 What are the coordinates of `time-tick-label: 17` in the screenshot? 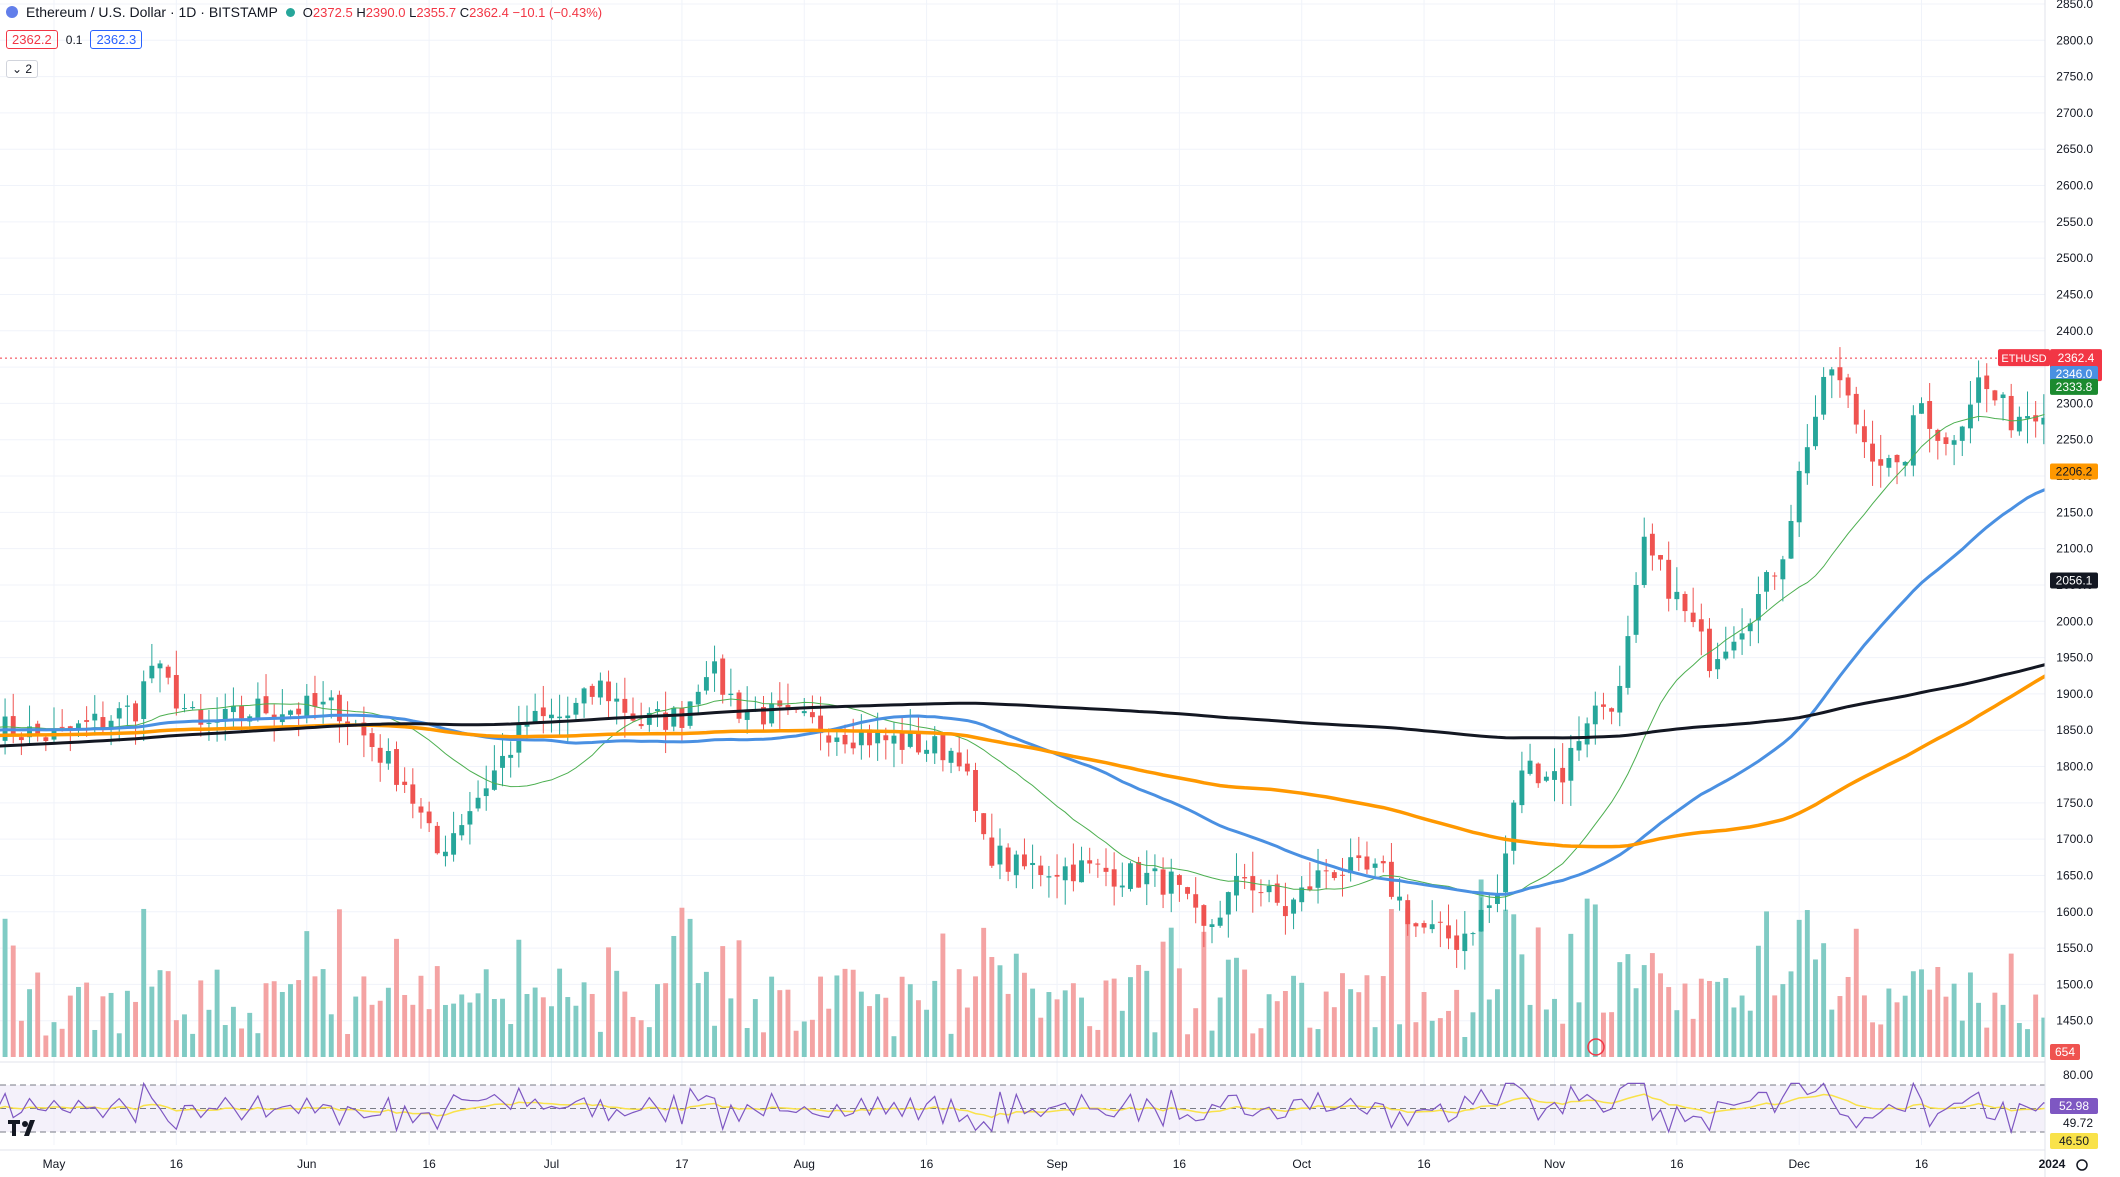 It's located at (682, 1164).